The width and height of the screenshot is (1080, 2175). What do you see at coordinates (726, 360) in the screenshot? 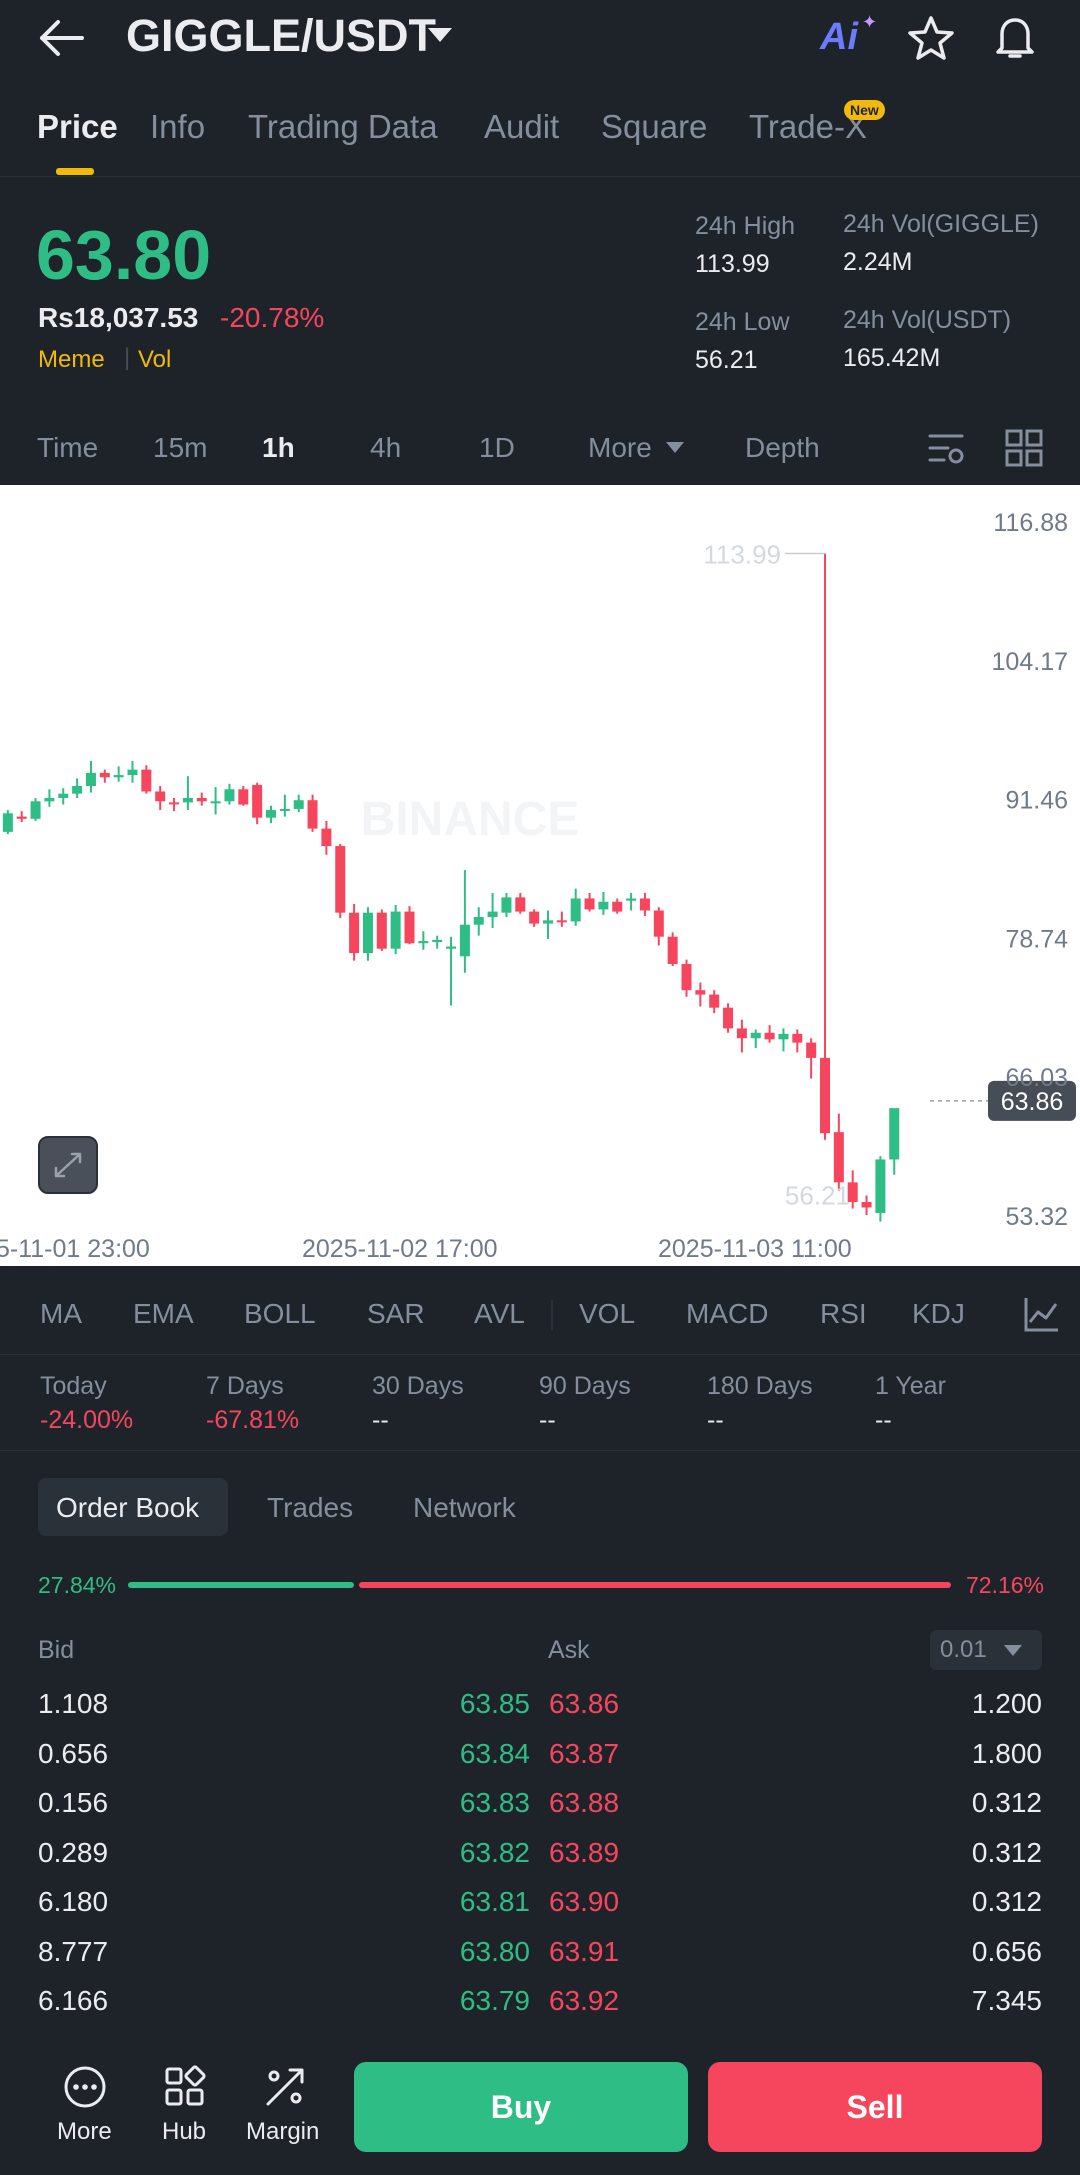
I see `stat-24h-low-value: 56.21` at bounding box center [726, 360].